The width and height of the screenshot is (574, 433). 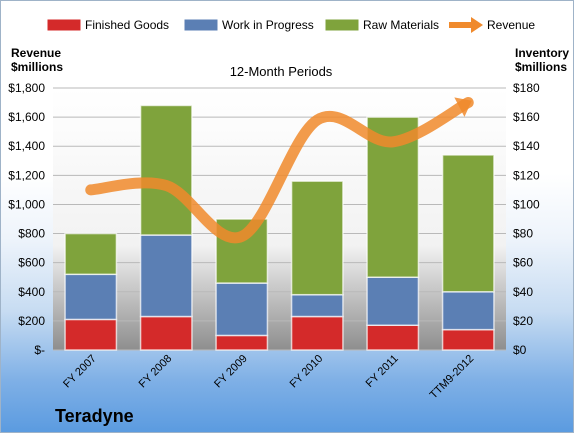 I want to click on left-tick-label: $1,400, so click(x=26, y=146).